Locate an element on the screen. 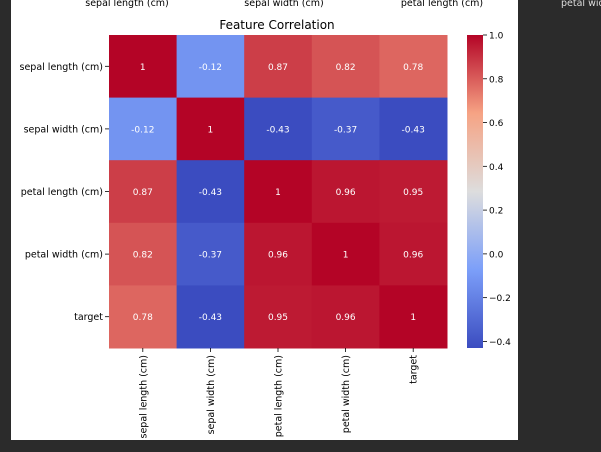 Image resolution: width=601 pixels, height=452 pixels. row-label: target is located at coordinates (88, 317).